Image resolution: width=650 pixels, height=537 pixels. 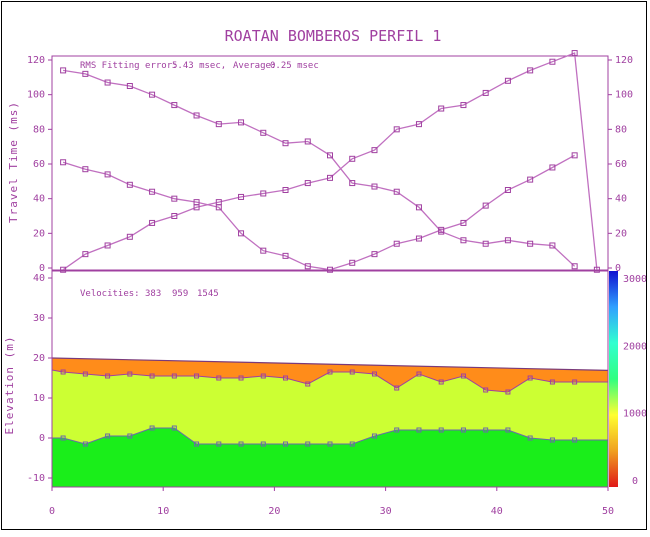 I want to click on travel-time-tick-label-right: 100, so click(x=624, y=95).